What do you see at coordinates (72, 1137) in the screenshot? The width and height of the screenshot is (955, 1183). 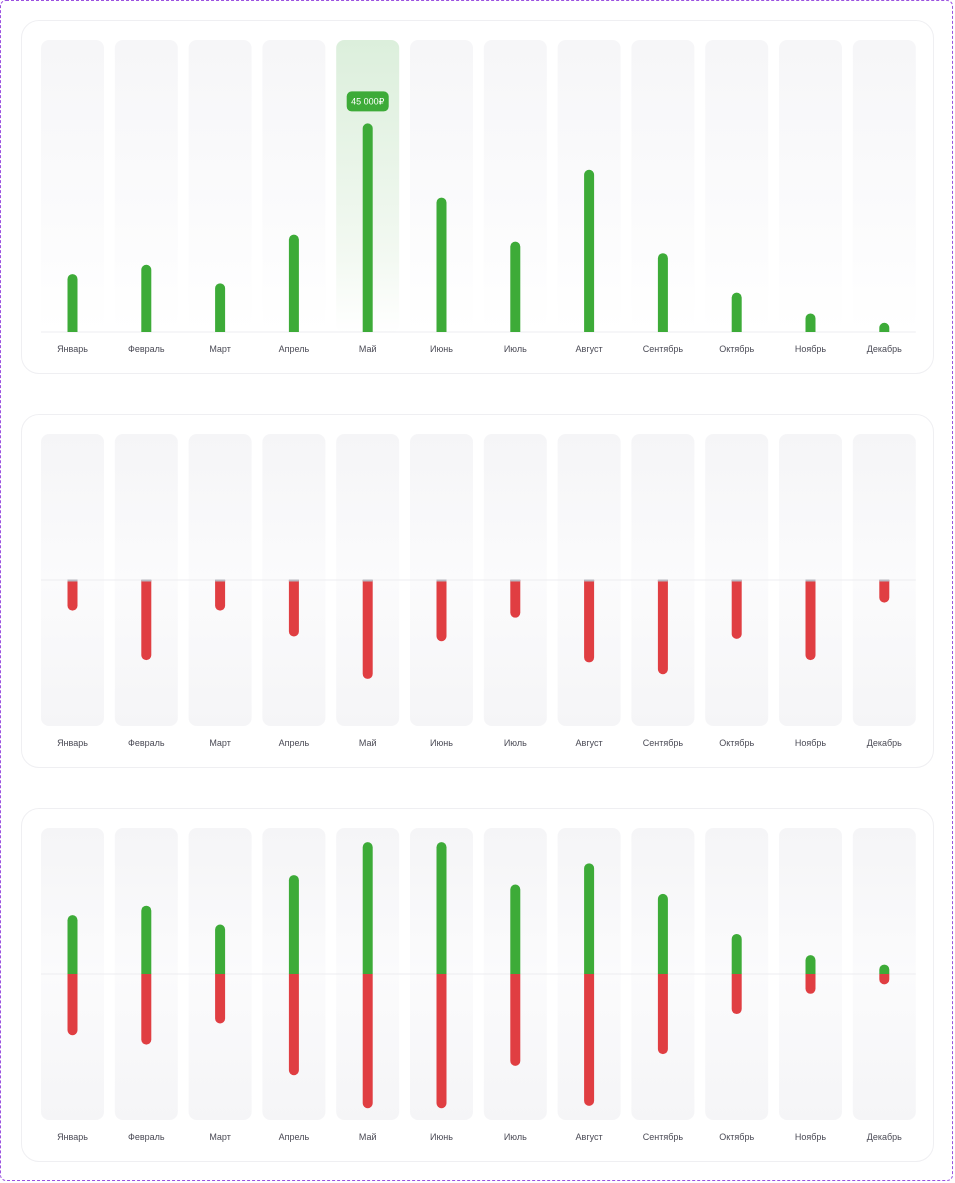 I see `month-label-1: Январь` at bounding box center [72, 1137].